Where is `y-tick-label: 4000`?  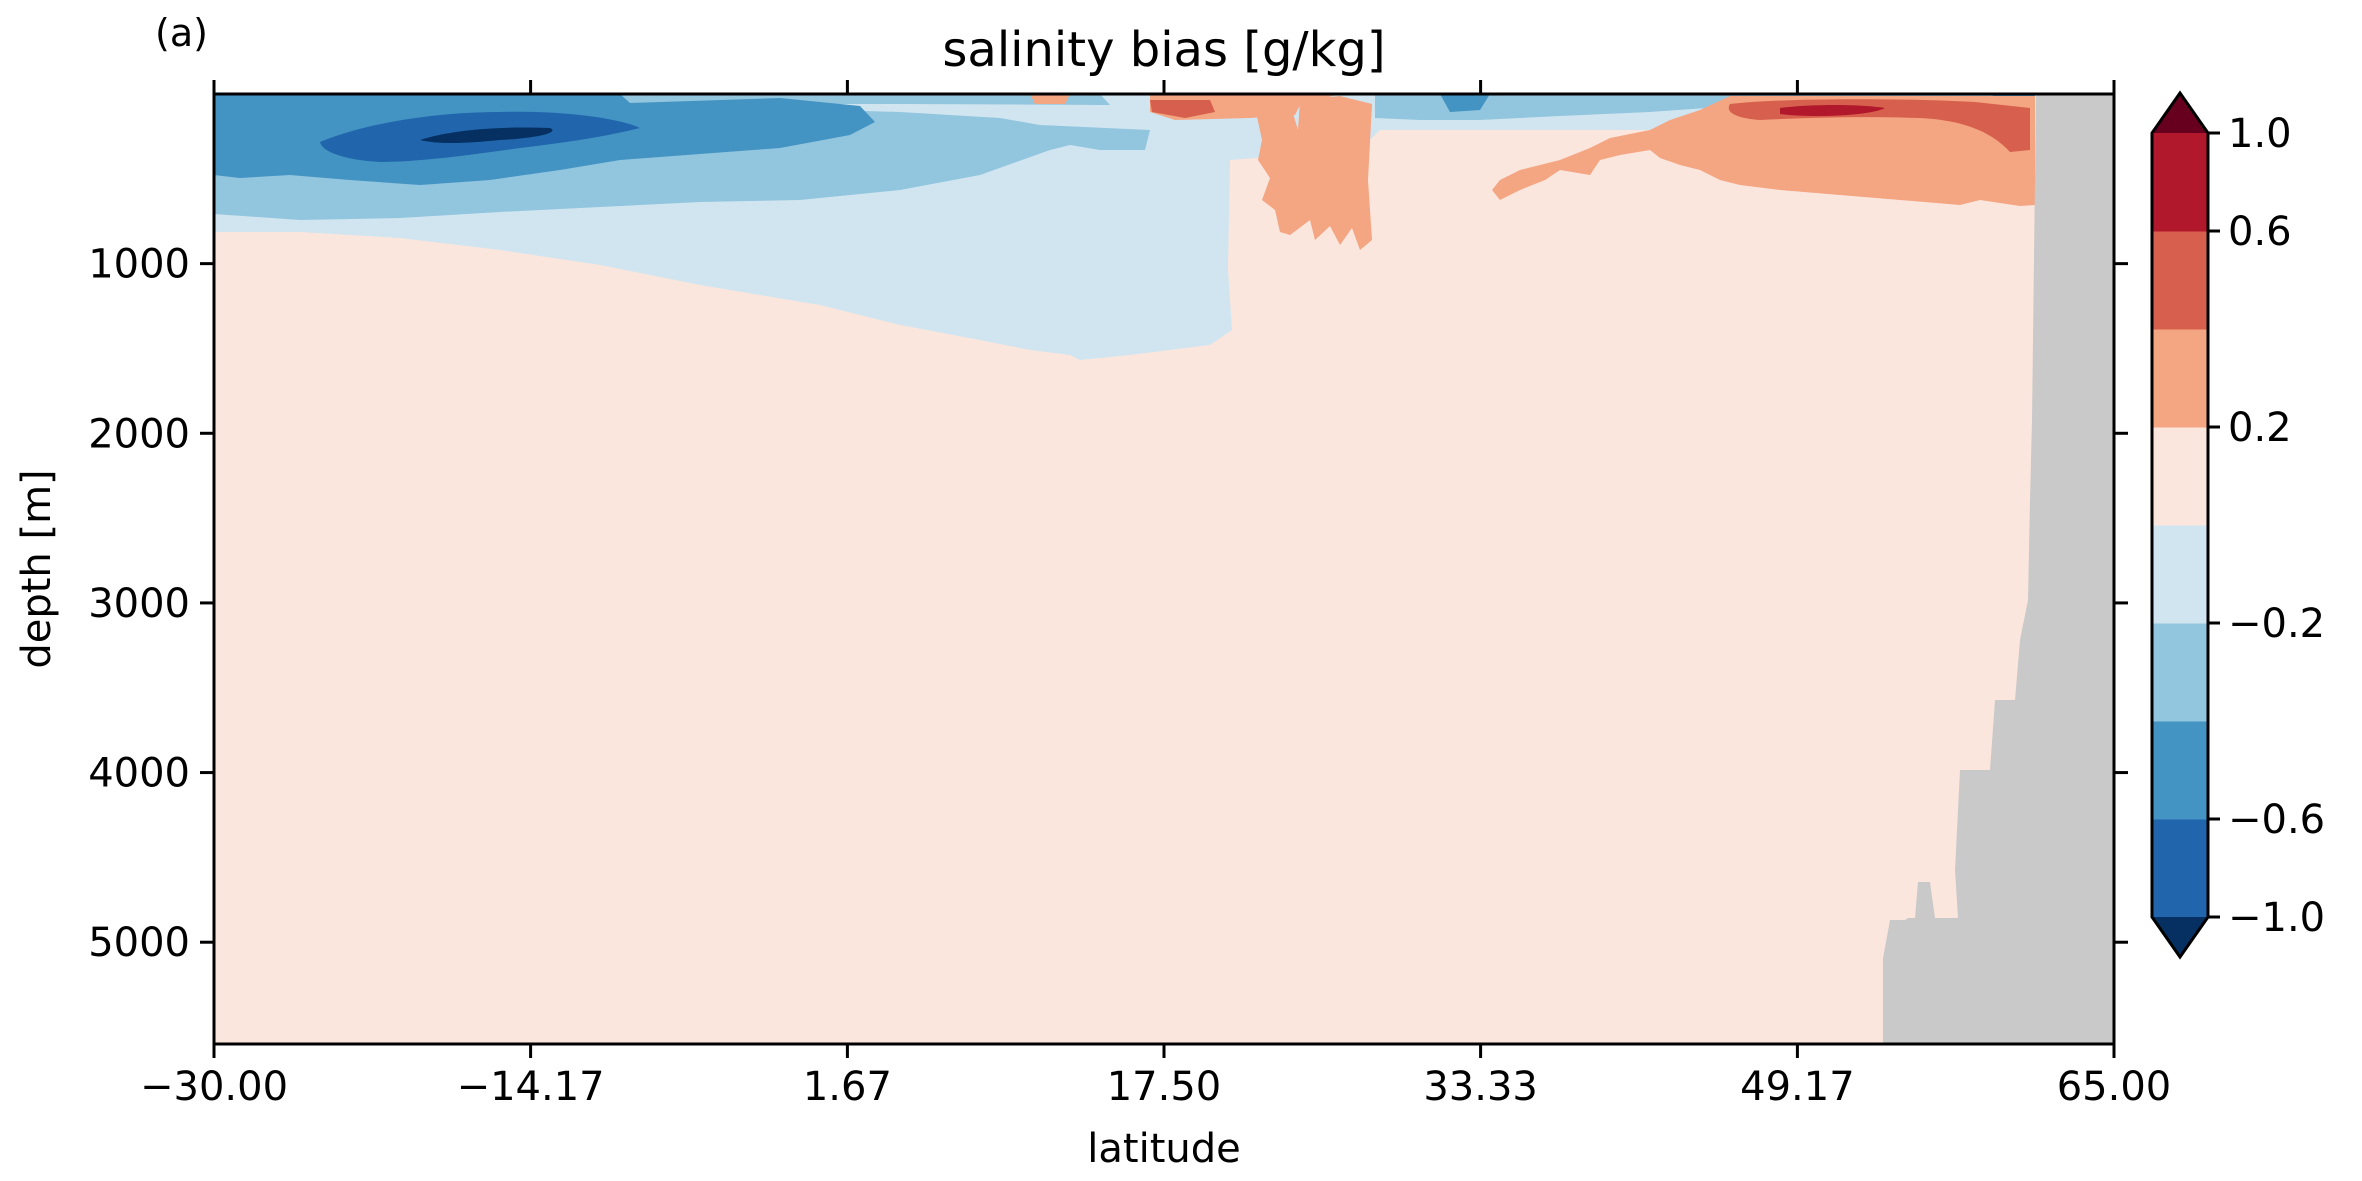 y-tick-label: 4000 is located at coordinates (139, 774).